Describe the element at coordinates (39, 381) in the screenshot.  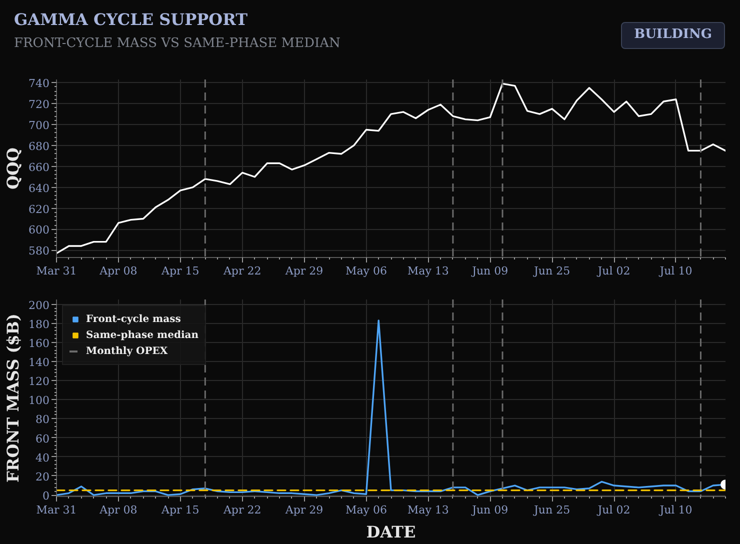
I see `y-tick-label: 120` at that location.